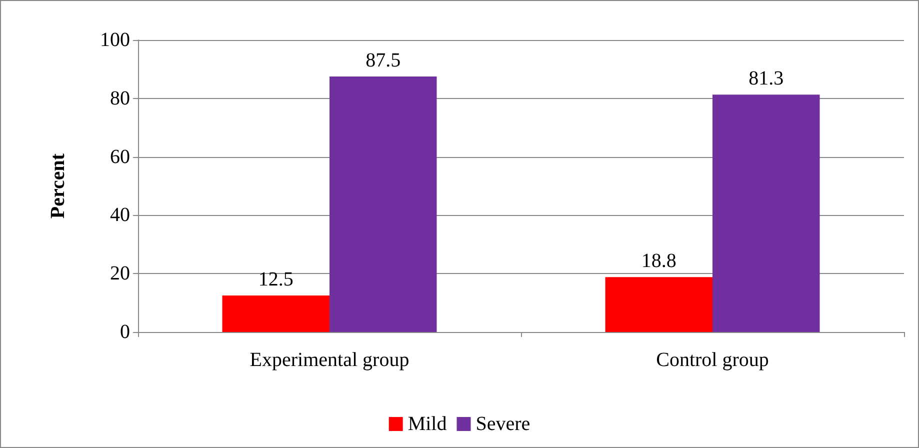 This screenshot has width=919, height=448. What do you see at coordinates (658, 261) in the screenshot?
I see `data-label: 18.8` at bounding box center [658, 261].